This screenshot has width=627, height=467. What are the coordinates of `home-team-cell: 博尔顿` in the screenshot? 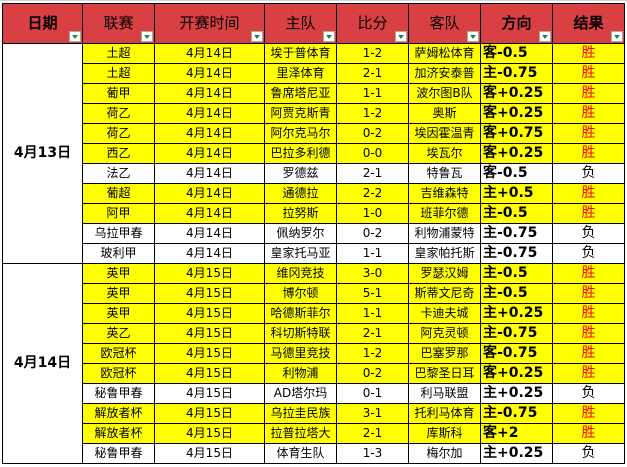 It's located at (300, 293).